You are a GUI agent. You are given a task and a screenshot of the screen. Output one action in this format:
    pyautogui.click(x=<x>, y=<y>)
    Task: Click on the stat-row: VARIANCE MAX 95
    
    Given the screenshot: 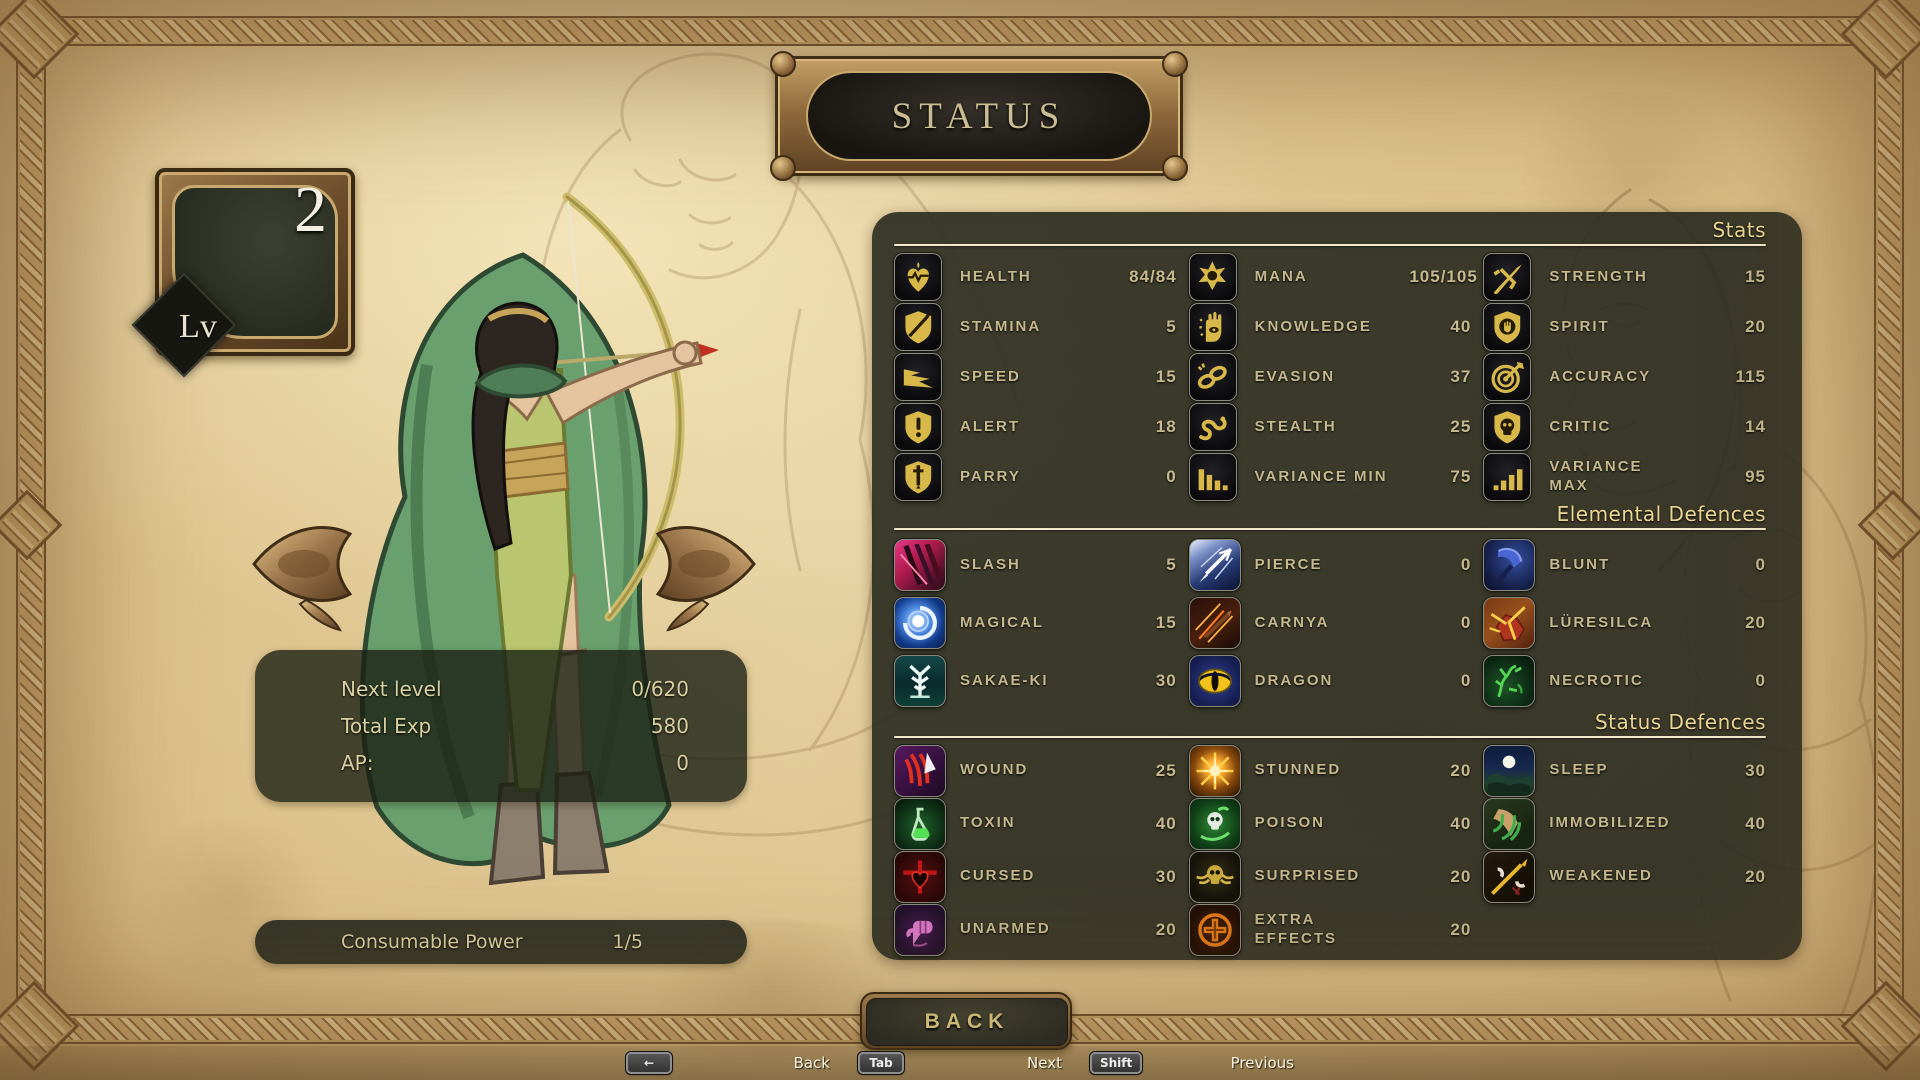 What is the action you would take?
    pyautogui.click(x=1624, y=477)
    